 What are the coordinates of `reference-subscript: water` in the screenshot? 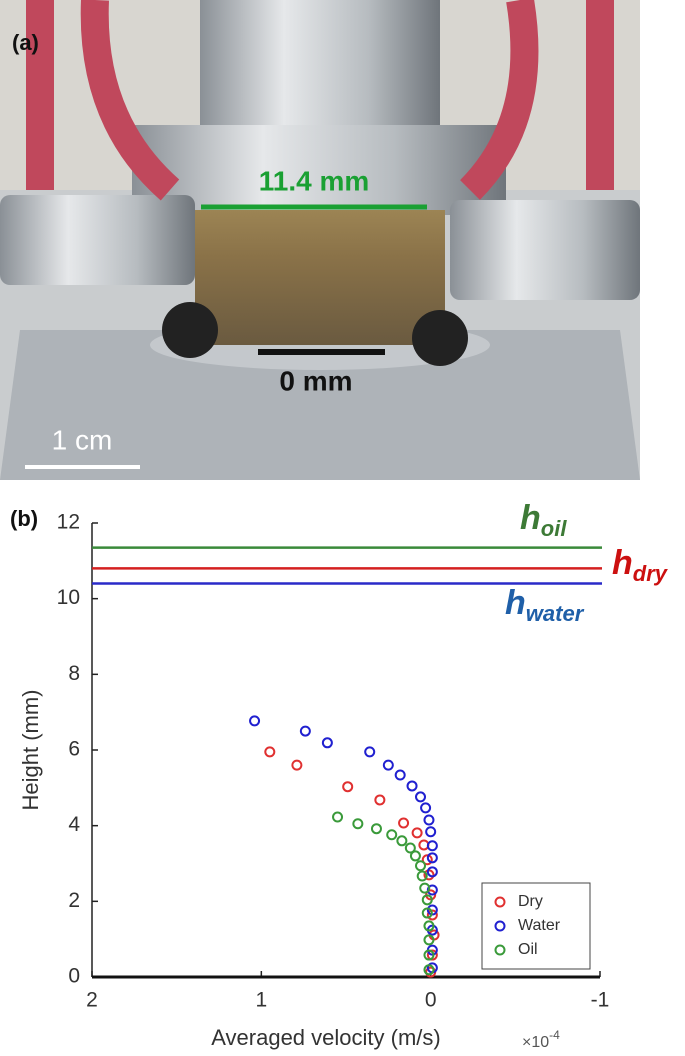 It's located at (555, 613).